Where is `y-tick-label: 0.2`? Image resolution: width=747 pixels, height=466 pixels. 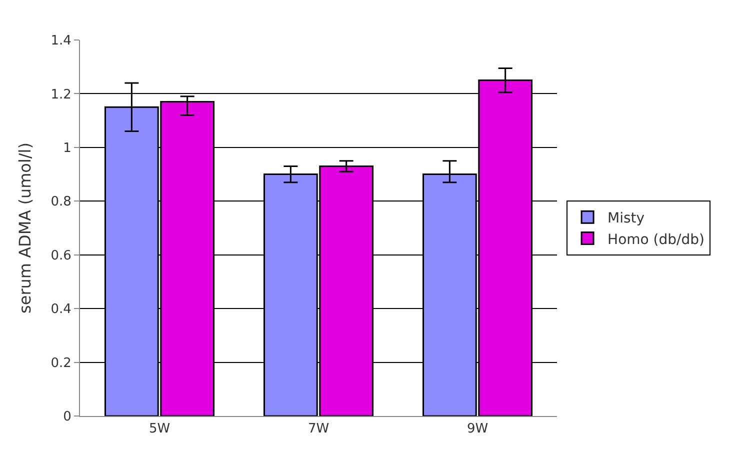
y-tick-label: 0.2 is located at coordinates (61, 363).